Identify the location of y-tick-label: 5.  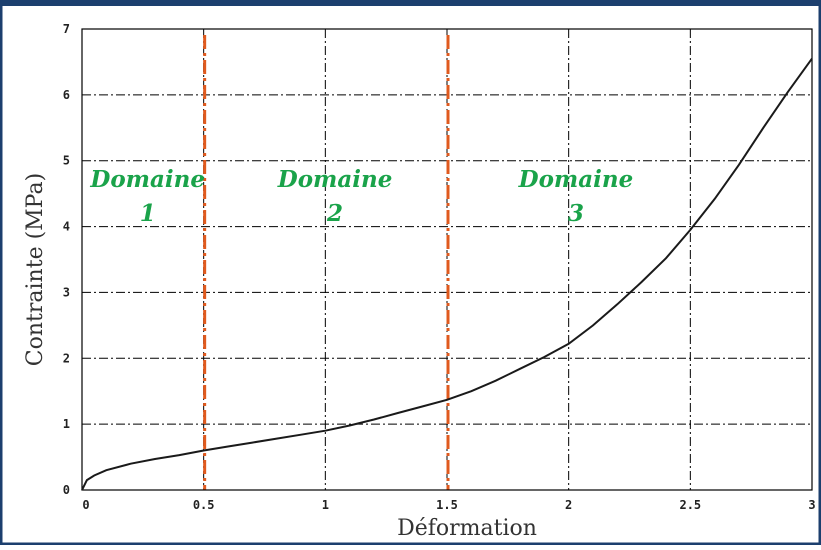
(66, 161).